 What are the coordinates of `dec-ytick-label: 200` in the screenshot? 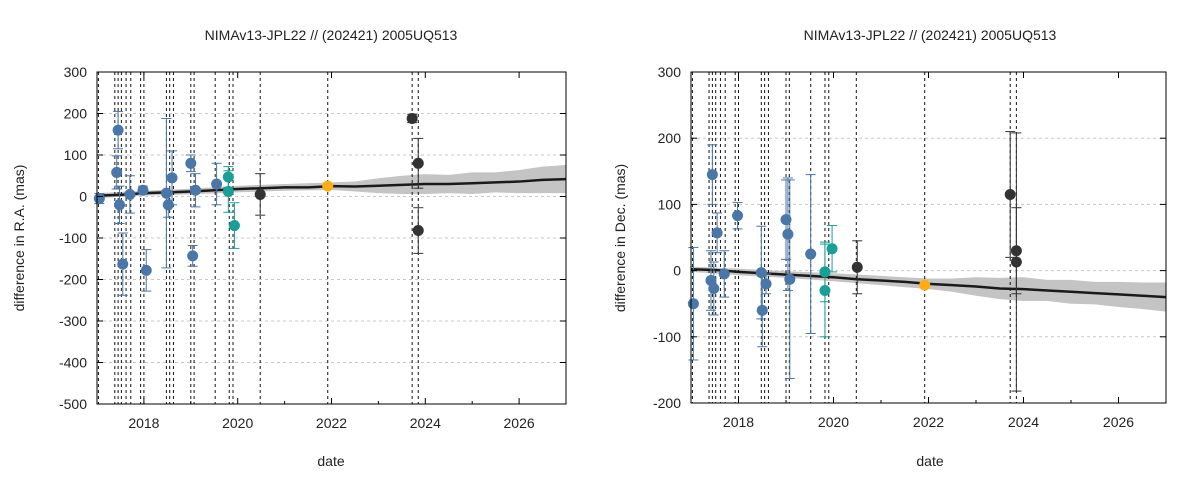 It's located at (670, 138).